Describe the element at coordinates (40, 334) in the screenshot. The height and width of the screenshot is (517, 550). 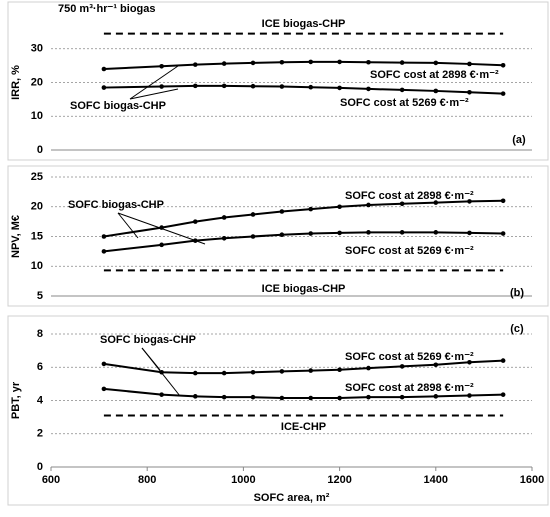
I see `y-tick-label: 8` at that location.